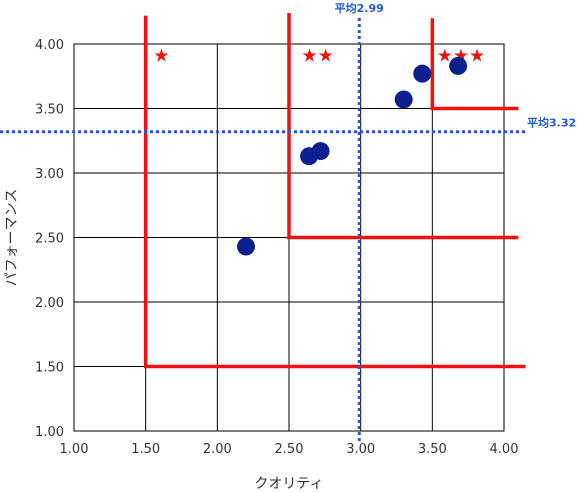 The width and height of the screenshot is (581, 492). I want to click on x-tick-label: 3.00, so click(360, 449).